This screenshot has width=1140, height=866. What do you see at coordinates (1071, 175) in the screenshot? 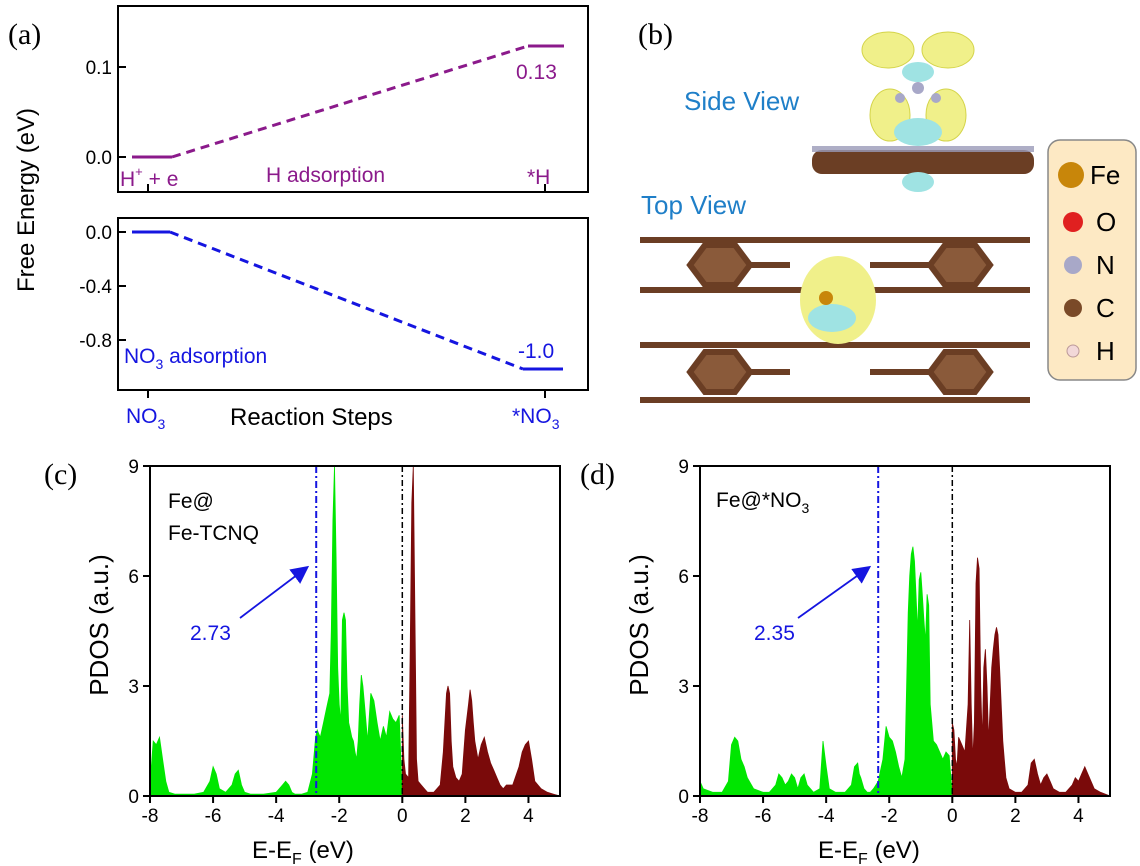
I see `fe-atom-icon` at bounding box center [1071, 175].